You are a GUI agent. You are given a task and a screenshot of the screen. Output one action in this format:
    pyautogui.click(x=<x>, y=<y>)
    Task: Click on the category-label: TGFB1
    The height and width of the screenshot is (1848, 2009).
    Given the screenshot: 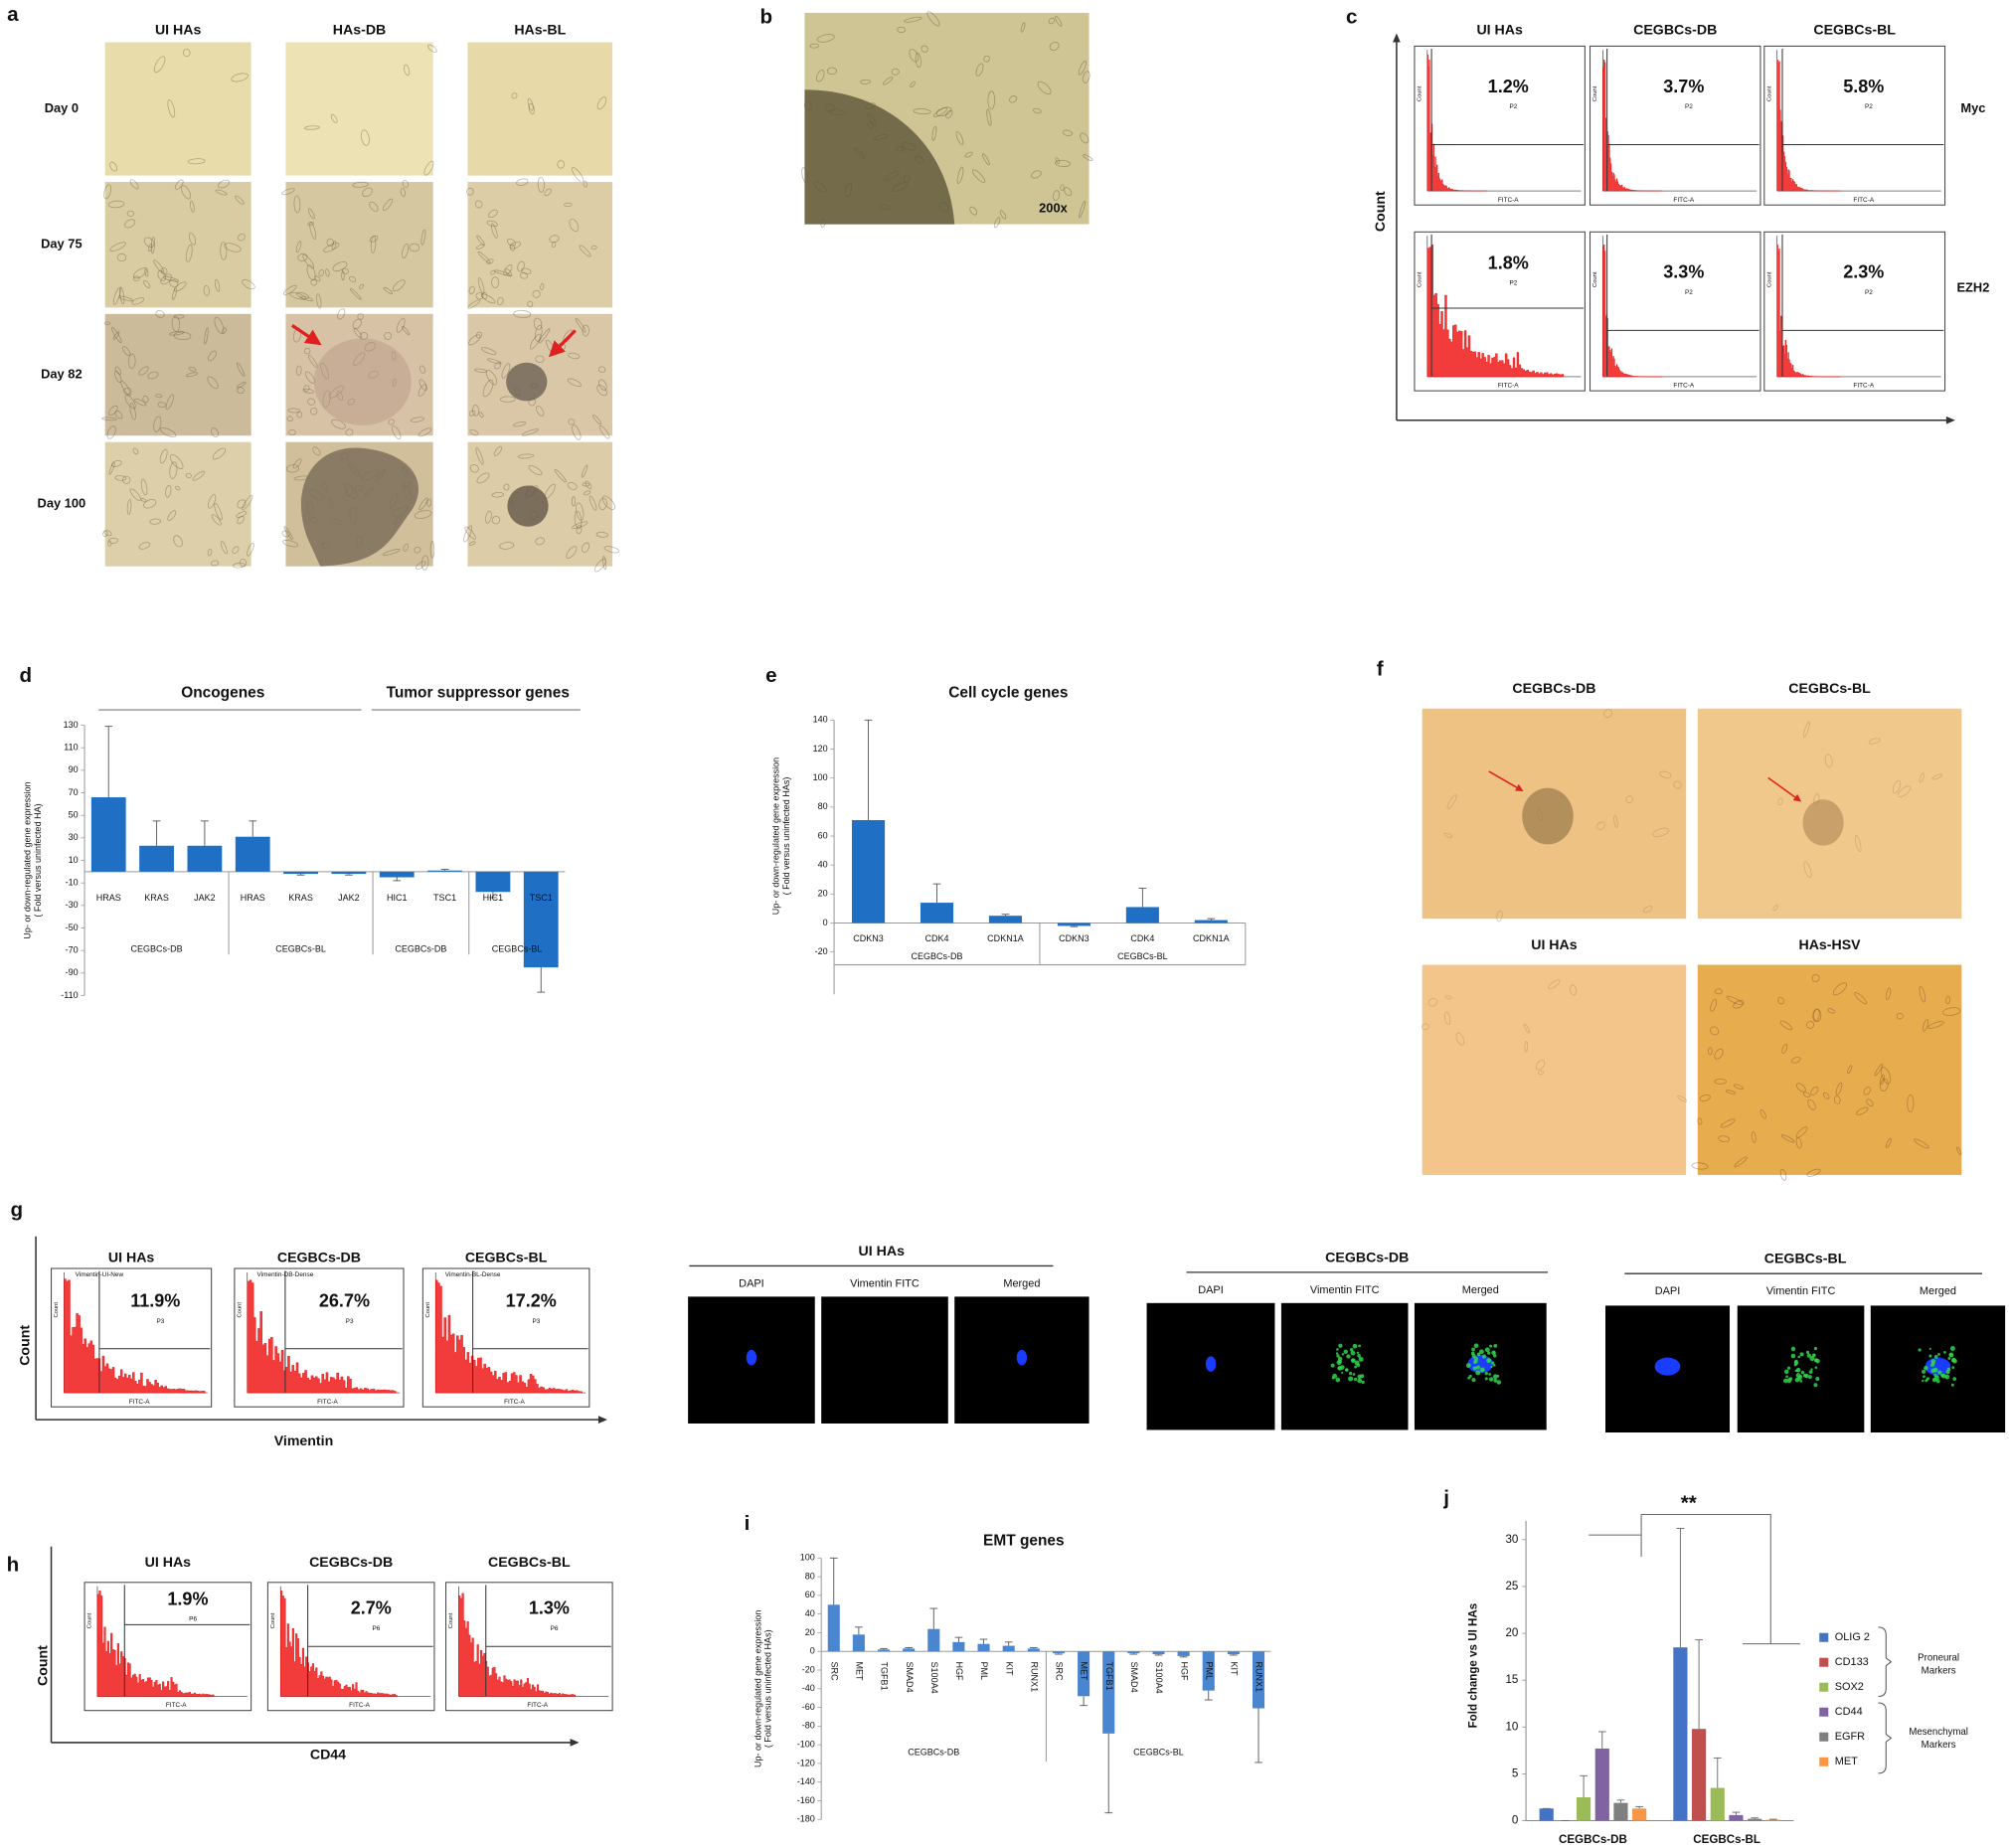 What is the action you would take?
    pyautogui.click(x=1109, y=1676)
    